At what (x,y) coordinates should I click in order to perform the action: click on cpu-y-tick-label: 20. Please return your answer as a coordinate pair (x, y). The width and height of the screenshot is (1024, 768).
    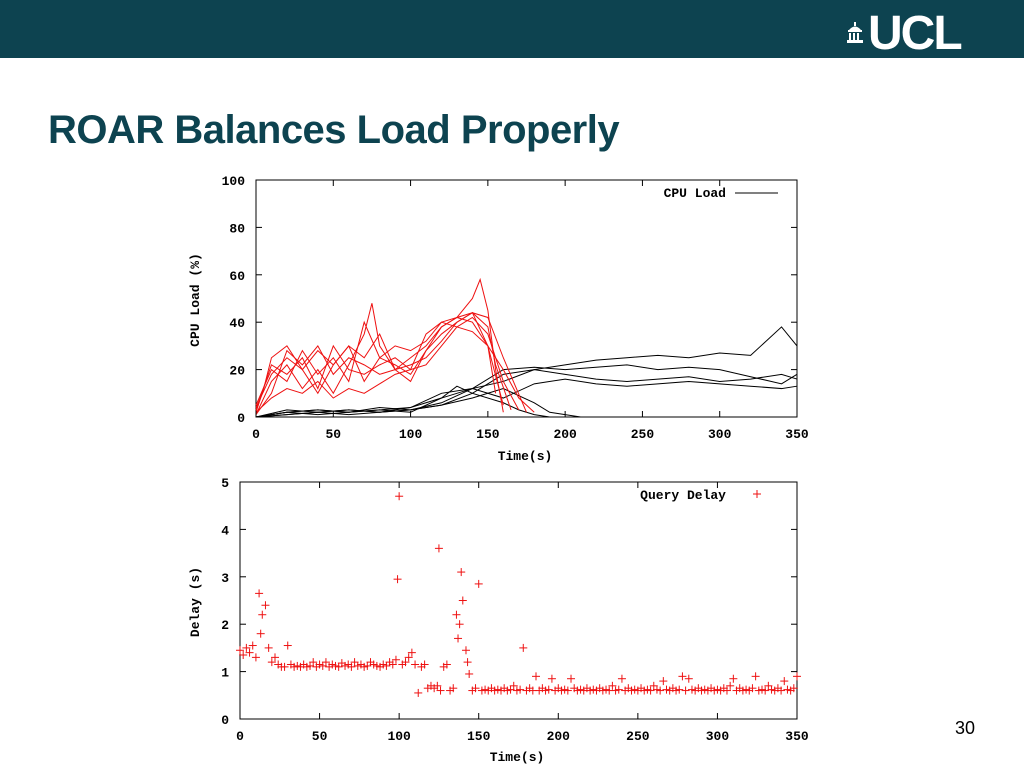
    Looking at the image, I should click on (237, 371).